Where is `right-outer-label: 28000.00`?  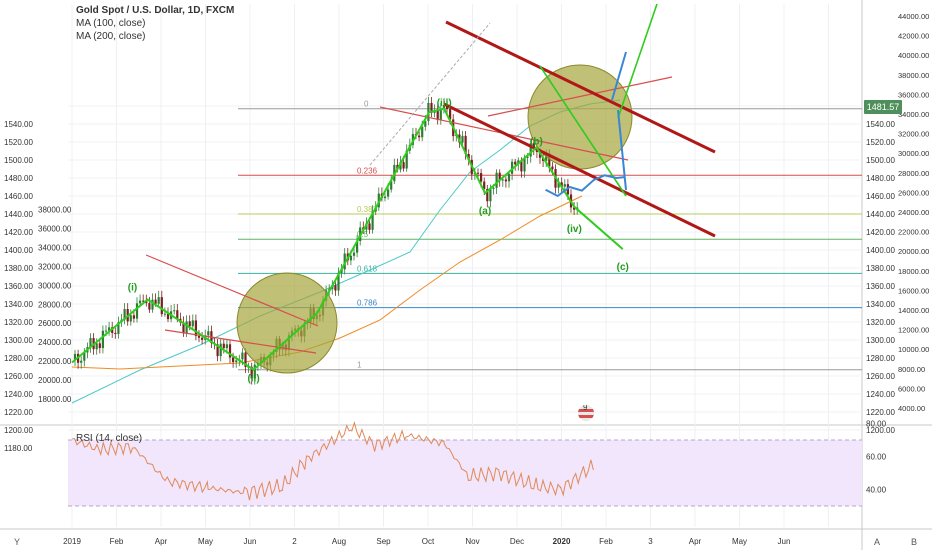 right-outer-label: 28000.00 is located at coordinates (913, 173).